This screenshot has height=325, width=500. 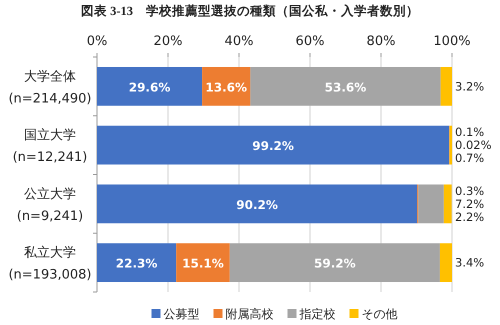 I want to click on data-label: 7.2%, so click(x=469, y=203).